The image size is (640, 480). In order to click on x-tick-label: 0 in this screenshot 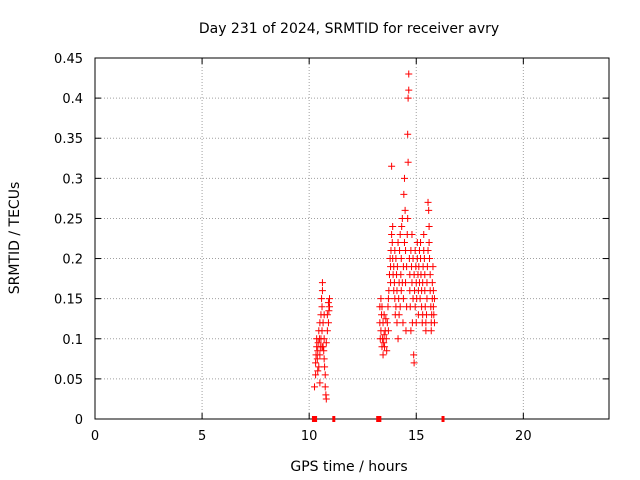, I will do `click(95, 436)`.